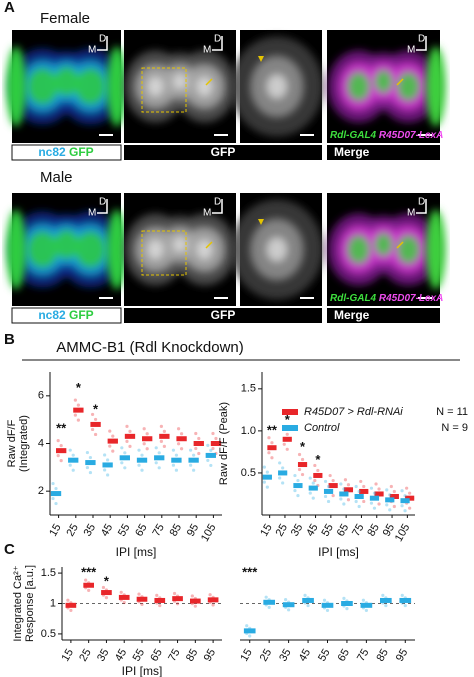 This screenshot has width=474, height=677. I want to click on caption: nc82 GFP, so click(65, 152).